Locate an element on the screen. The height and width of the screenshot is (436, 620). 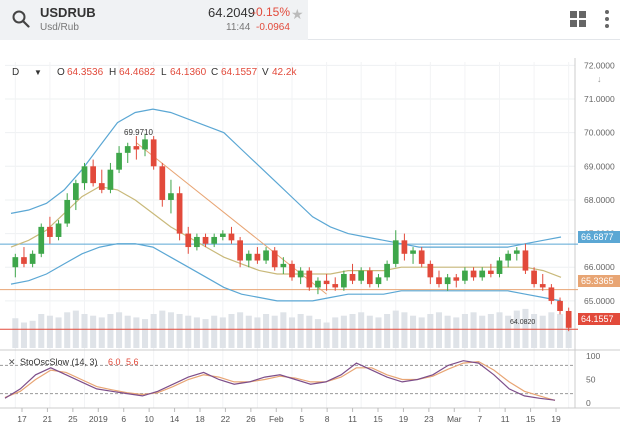
change-percent: -0.15% is located at coordinates (271, 12).